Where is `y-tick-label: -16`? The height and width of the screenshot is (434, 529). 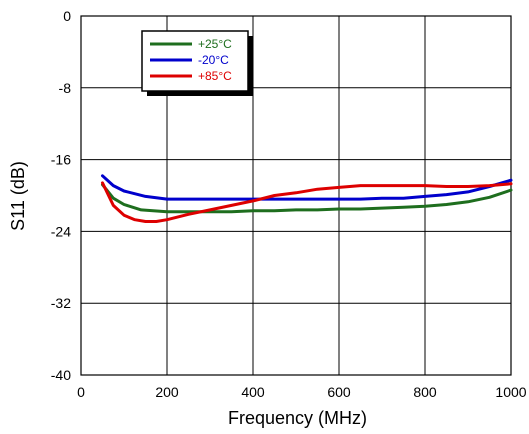
y-tick-label: -16 is located at coordinates (61, 160).